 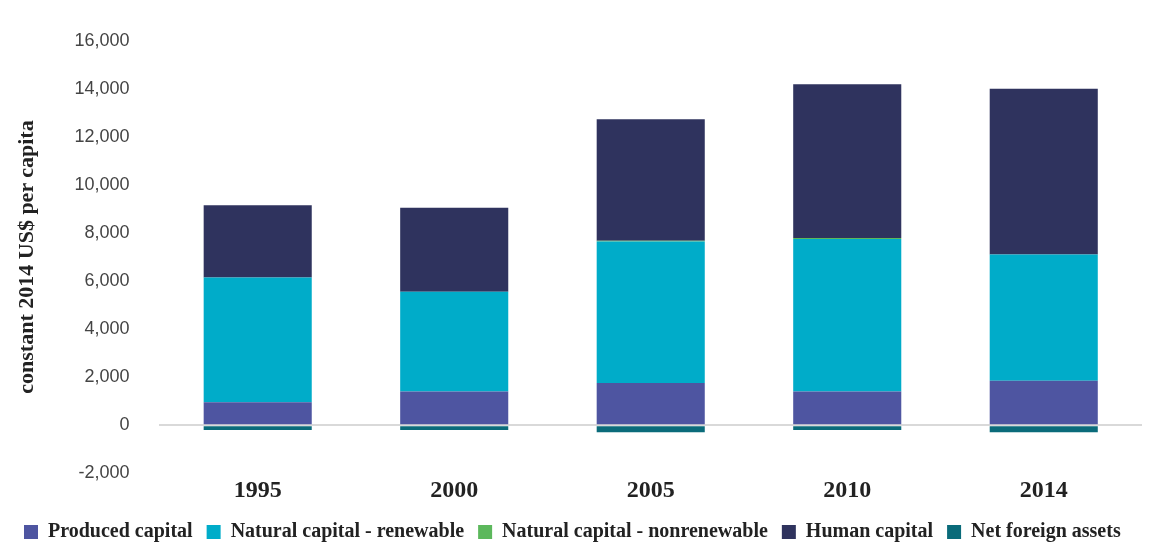 I want to click on y-tick-label: 6,000, so click(x=107, y=279).